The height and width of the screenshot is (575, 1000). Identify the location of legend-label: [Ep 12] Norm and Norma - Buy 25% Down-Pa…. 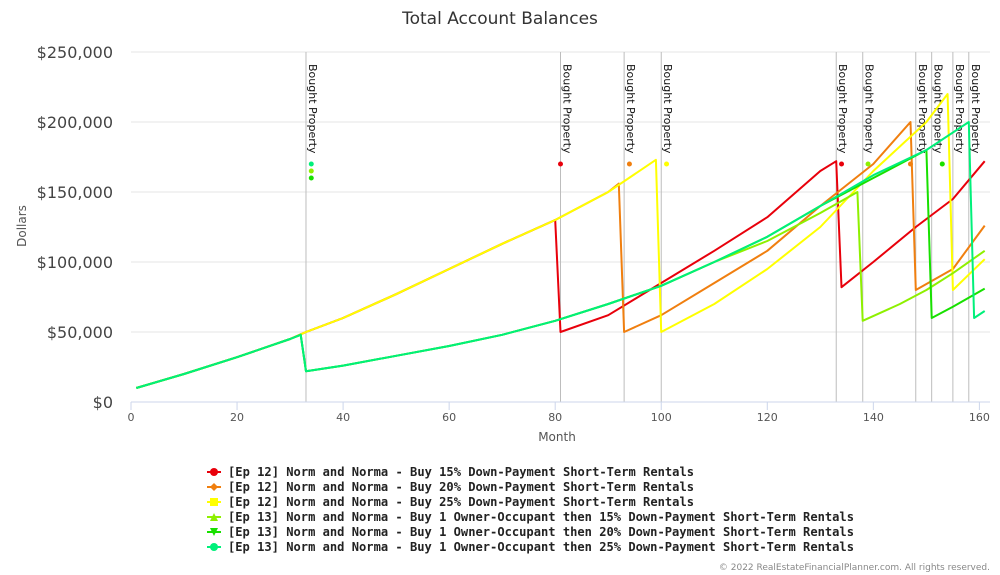
(461, 502).